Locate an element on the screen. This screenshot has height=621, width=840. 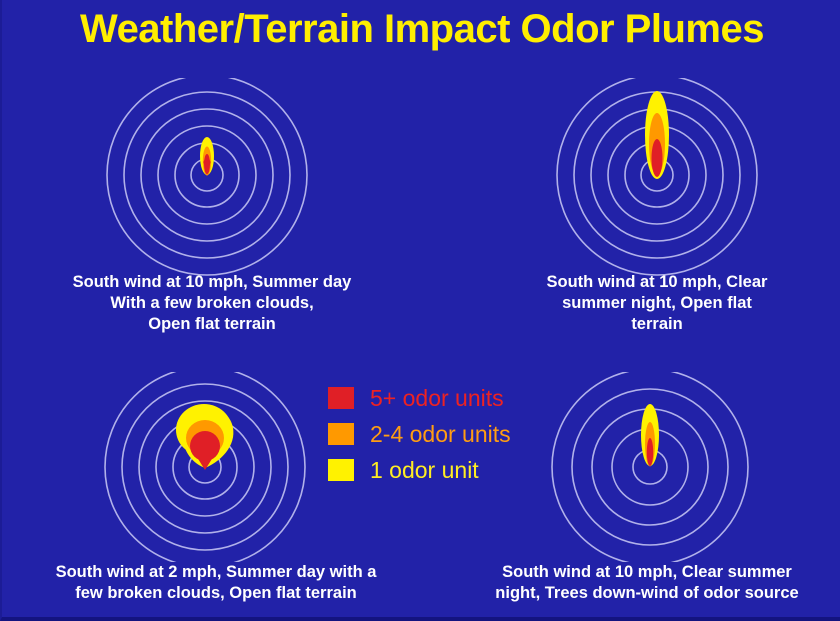
concentric-rings-bottom-left is located at coordinates (205, 467).